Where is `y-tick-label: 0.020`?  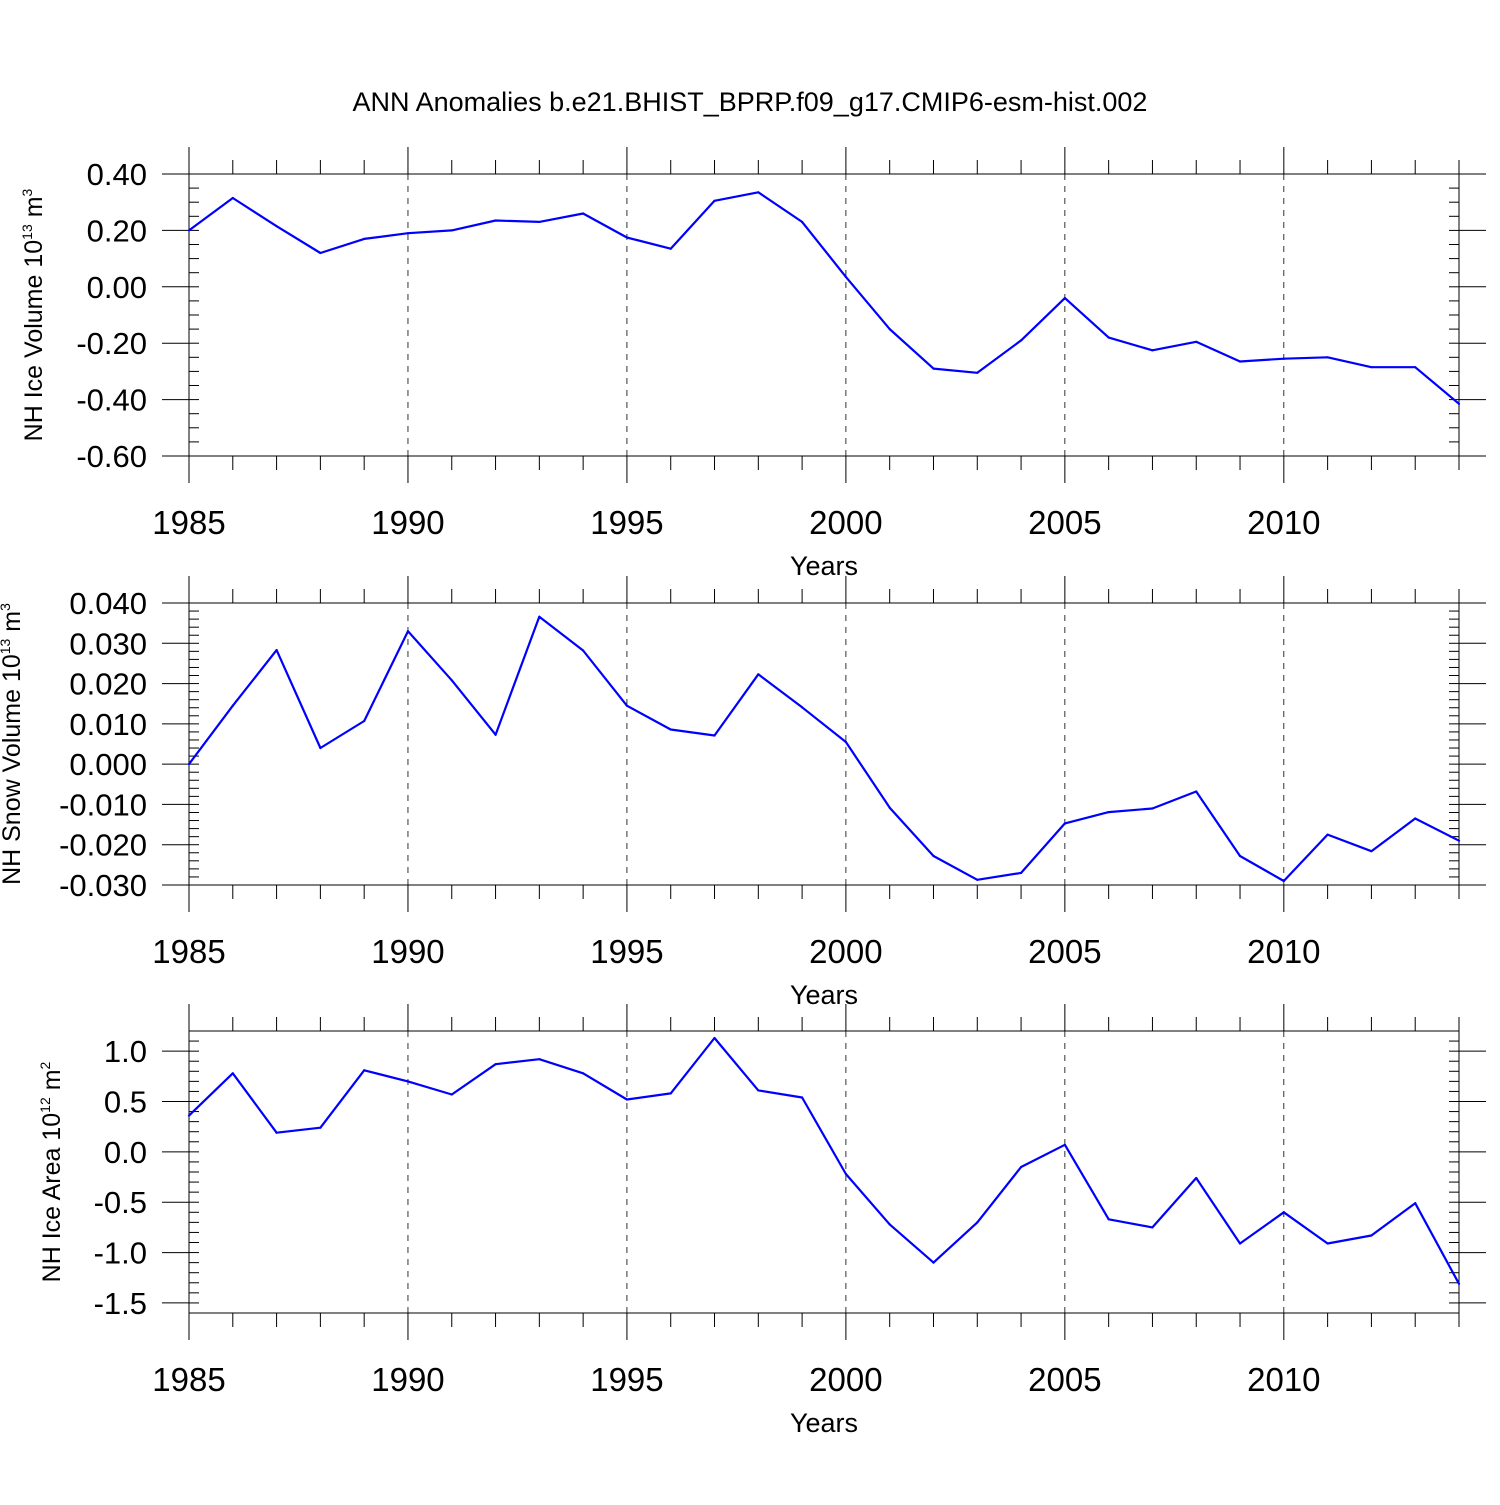
y-tick-label: 0.020 is located at coordinates (108, 684).